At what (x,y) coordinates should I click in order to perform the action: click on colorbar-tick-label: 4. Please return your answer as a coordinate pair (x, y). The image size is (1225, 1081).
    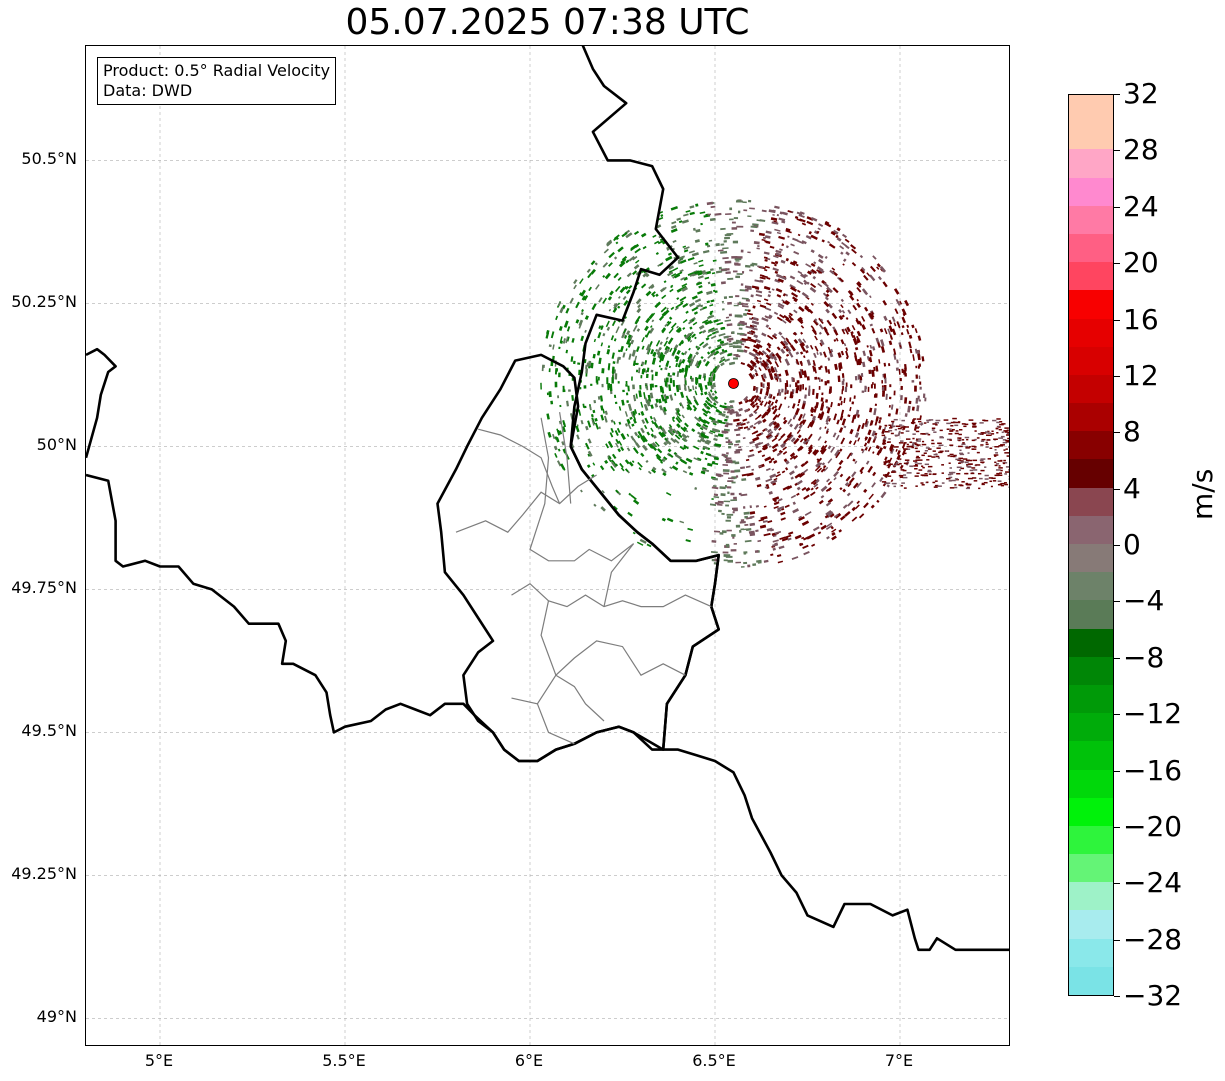
    Looking at the image, I should click on (1132, 488).